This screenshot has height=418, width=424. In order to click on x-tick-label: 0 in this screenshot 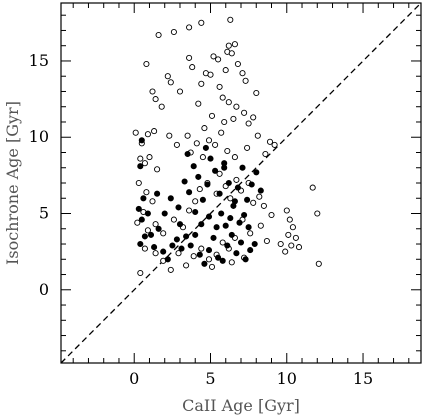, I will do `click(134, 378)`.